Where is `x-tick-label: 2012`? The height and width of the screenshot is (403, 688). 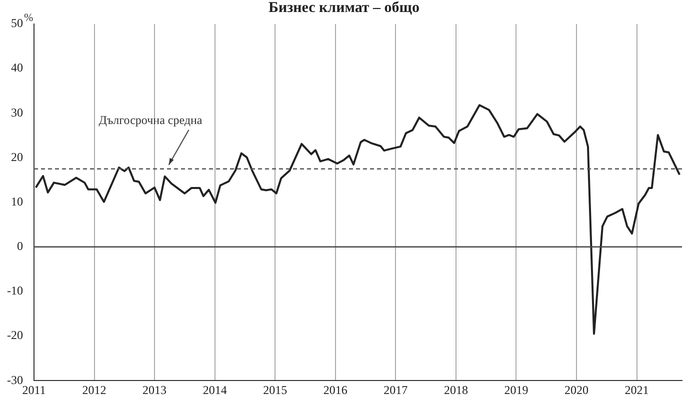 x-tick-label: 2012 is located at coordinates (94, 389).